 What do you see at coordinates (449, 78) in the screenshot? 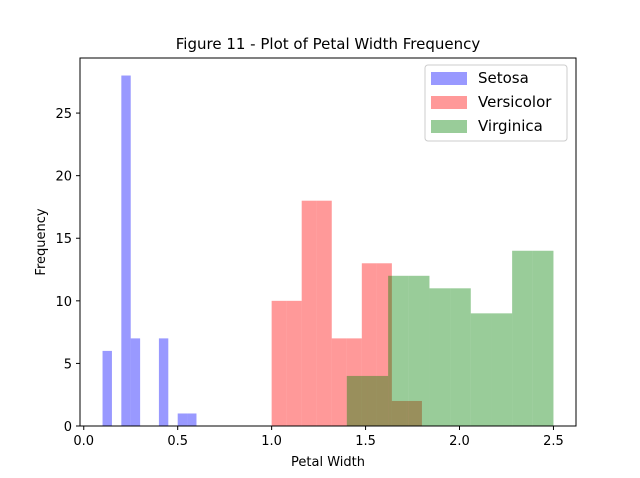
I see `legend-swatch-setosa` at bounding box center [449, 78].